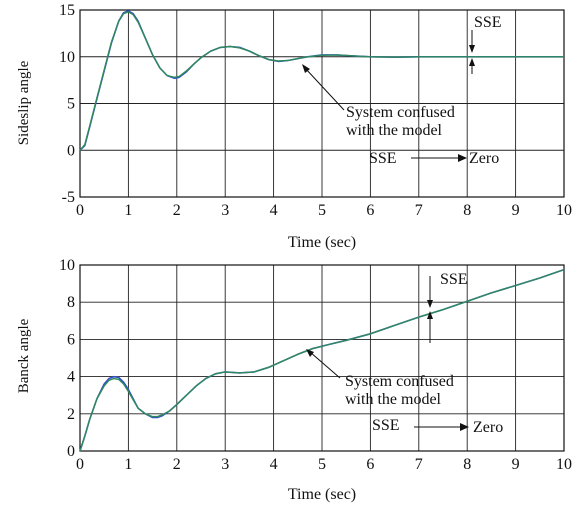 The width and height of the screenshot is (583, 508). I want to click on bank-y-tick-label: 6, so click(71, 339).